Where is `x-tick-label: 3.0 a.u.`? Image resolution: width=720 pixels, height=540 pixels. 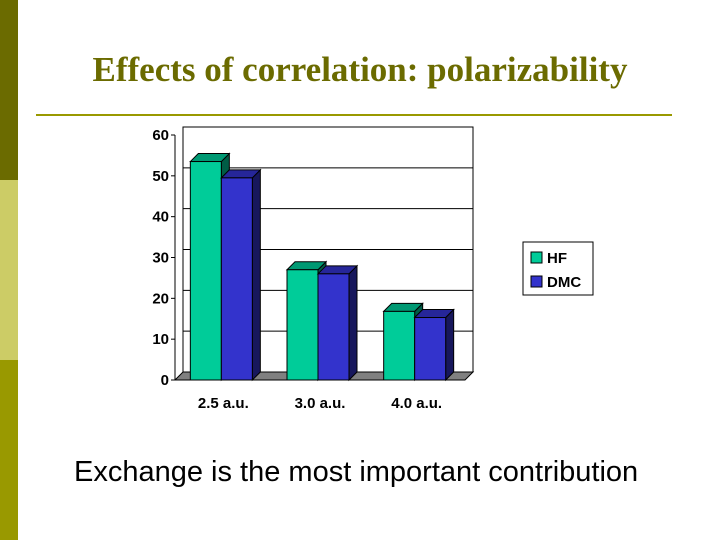 x-tick-label: 3.0 a.u. is located at coordinates (320, 403).